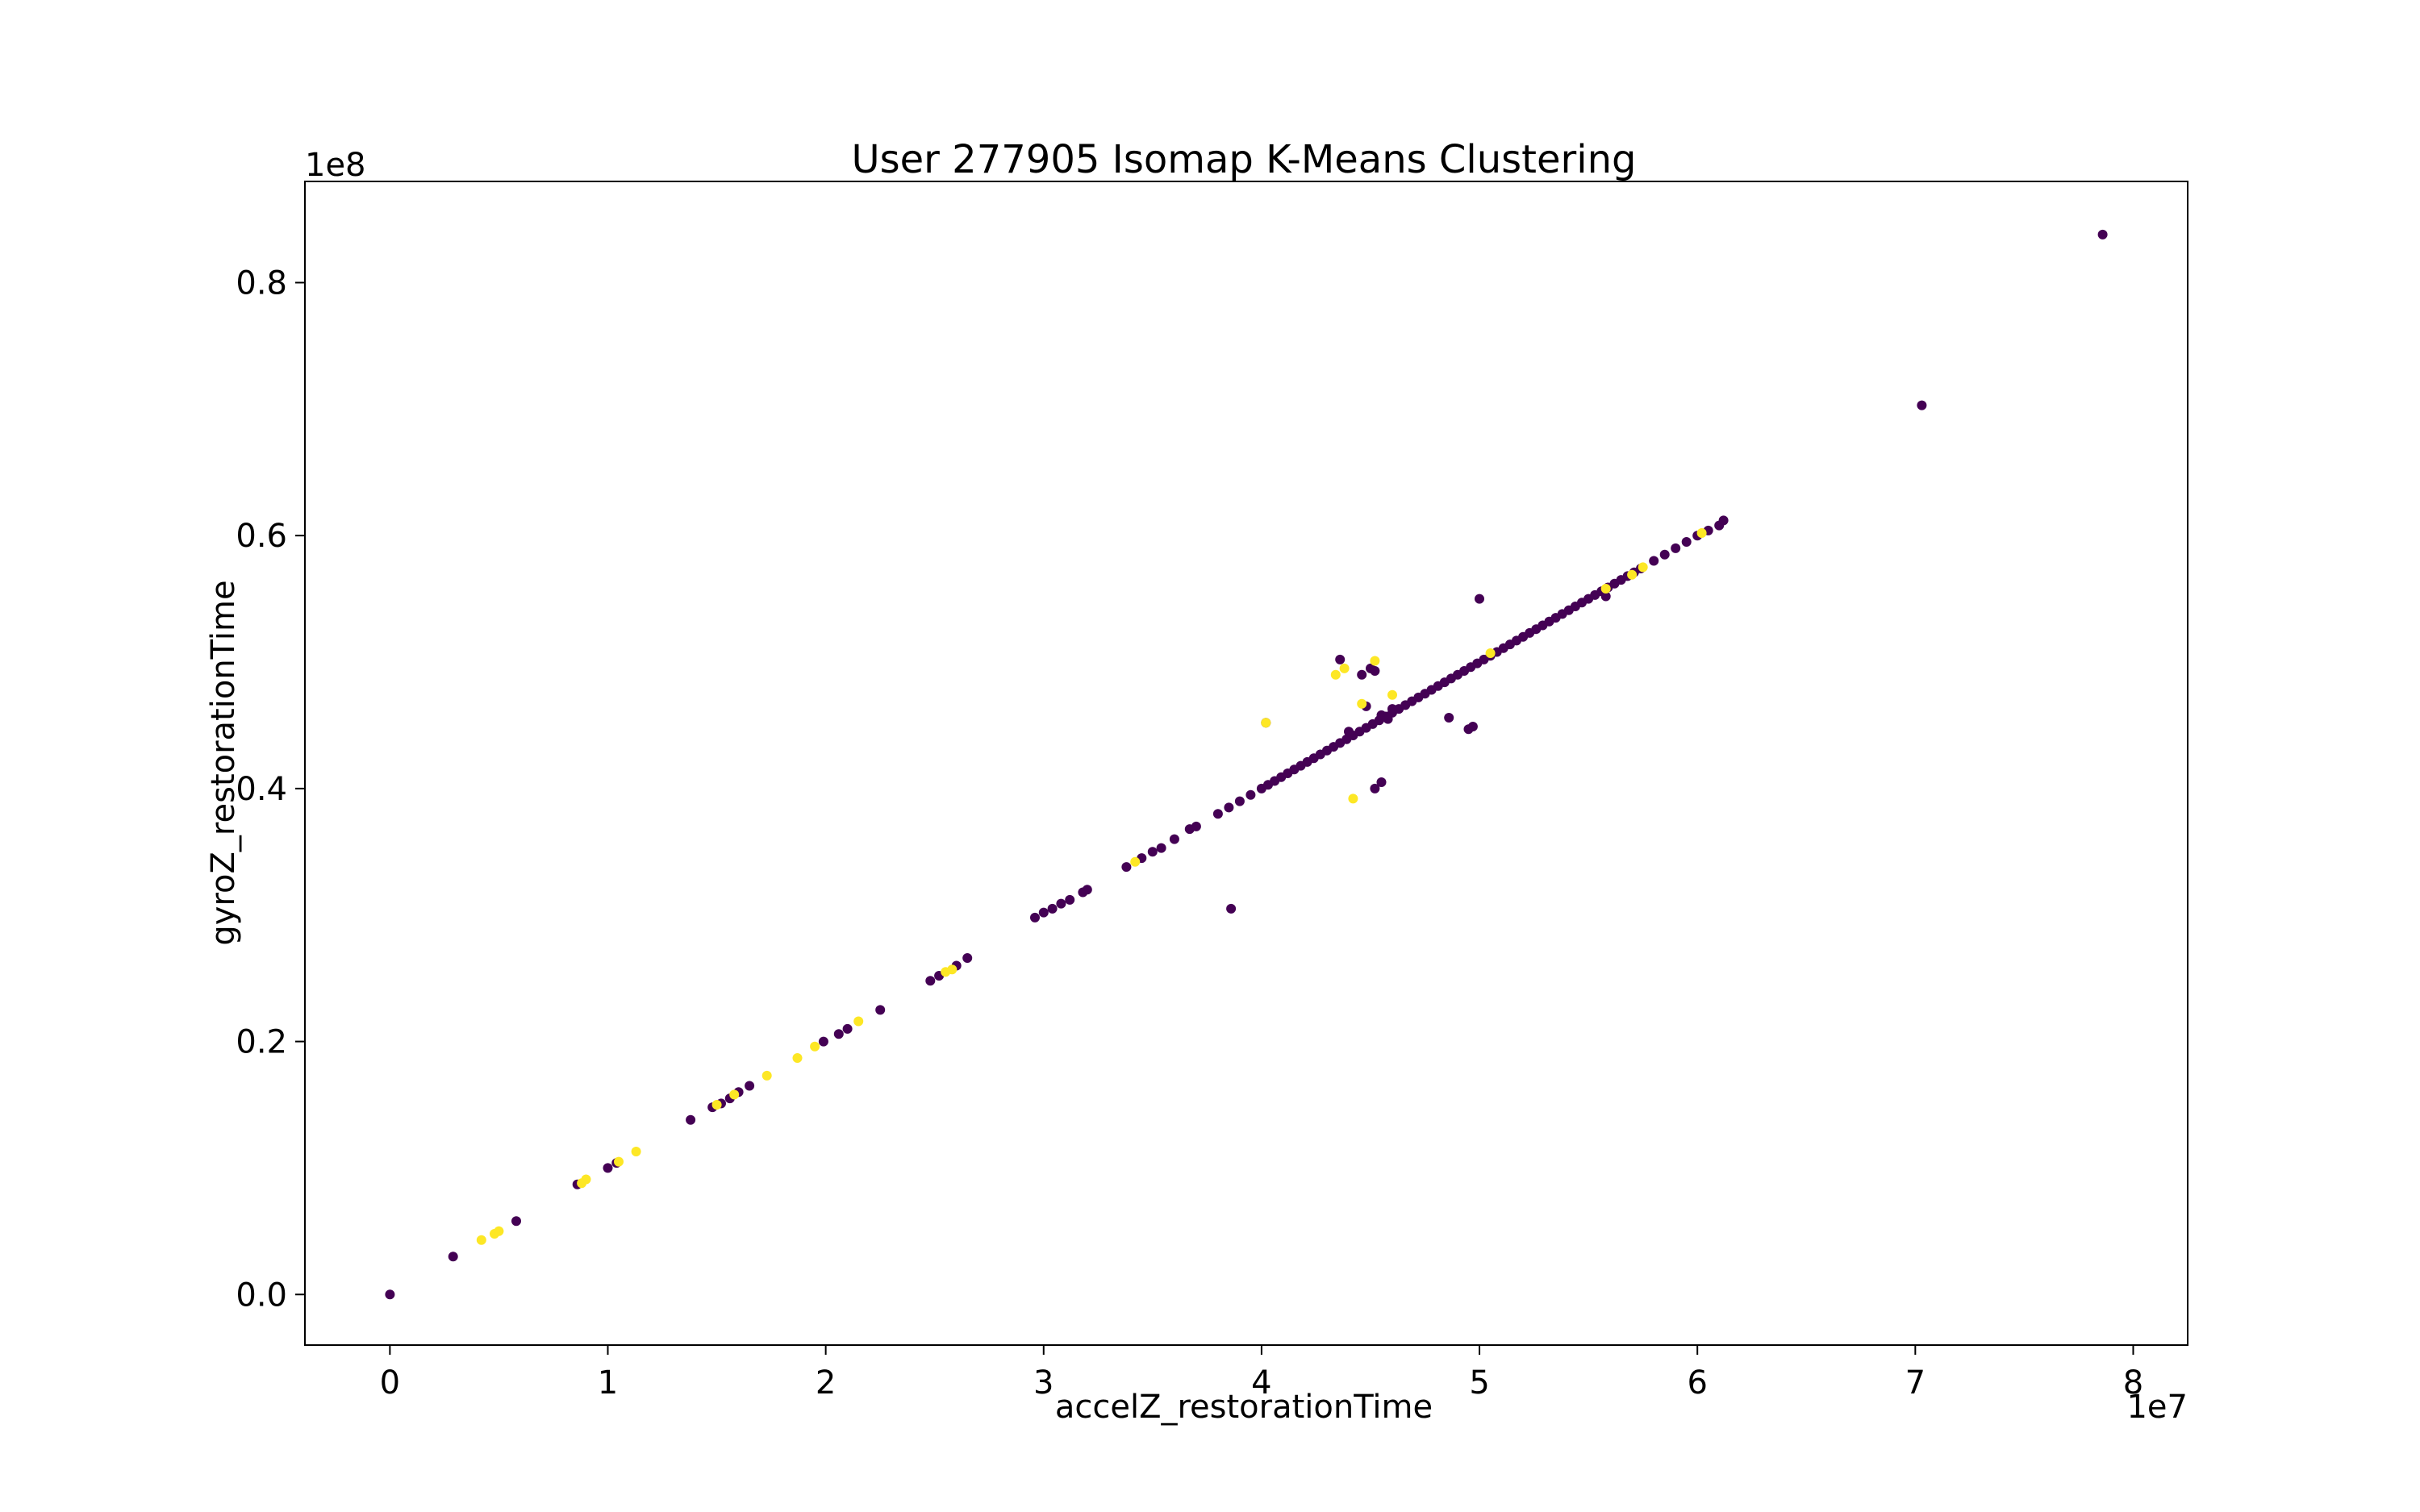  What do you see at coordinates (608, 1383) in the screenshot?
I see `x-tick-label: 1` at bounding box center [608, 1383].